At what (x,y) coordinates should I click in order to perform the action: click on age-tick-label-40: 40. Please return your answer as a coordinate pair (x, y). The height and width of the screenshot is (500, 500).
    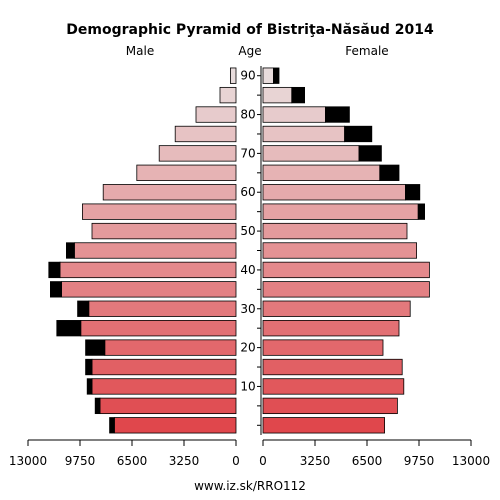
    Looking at the image, I should click on (247, 270).